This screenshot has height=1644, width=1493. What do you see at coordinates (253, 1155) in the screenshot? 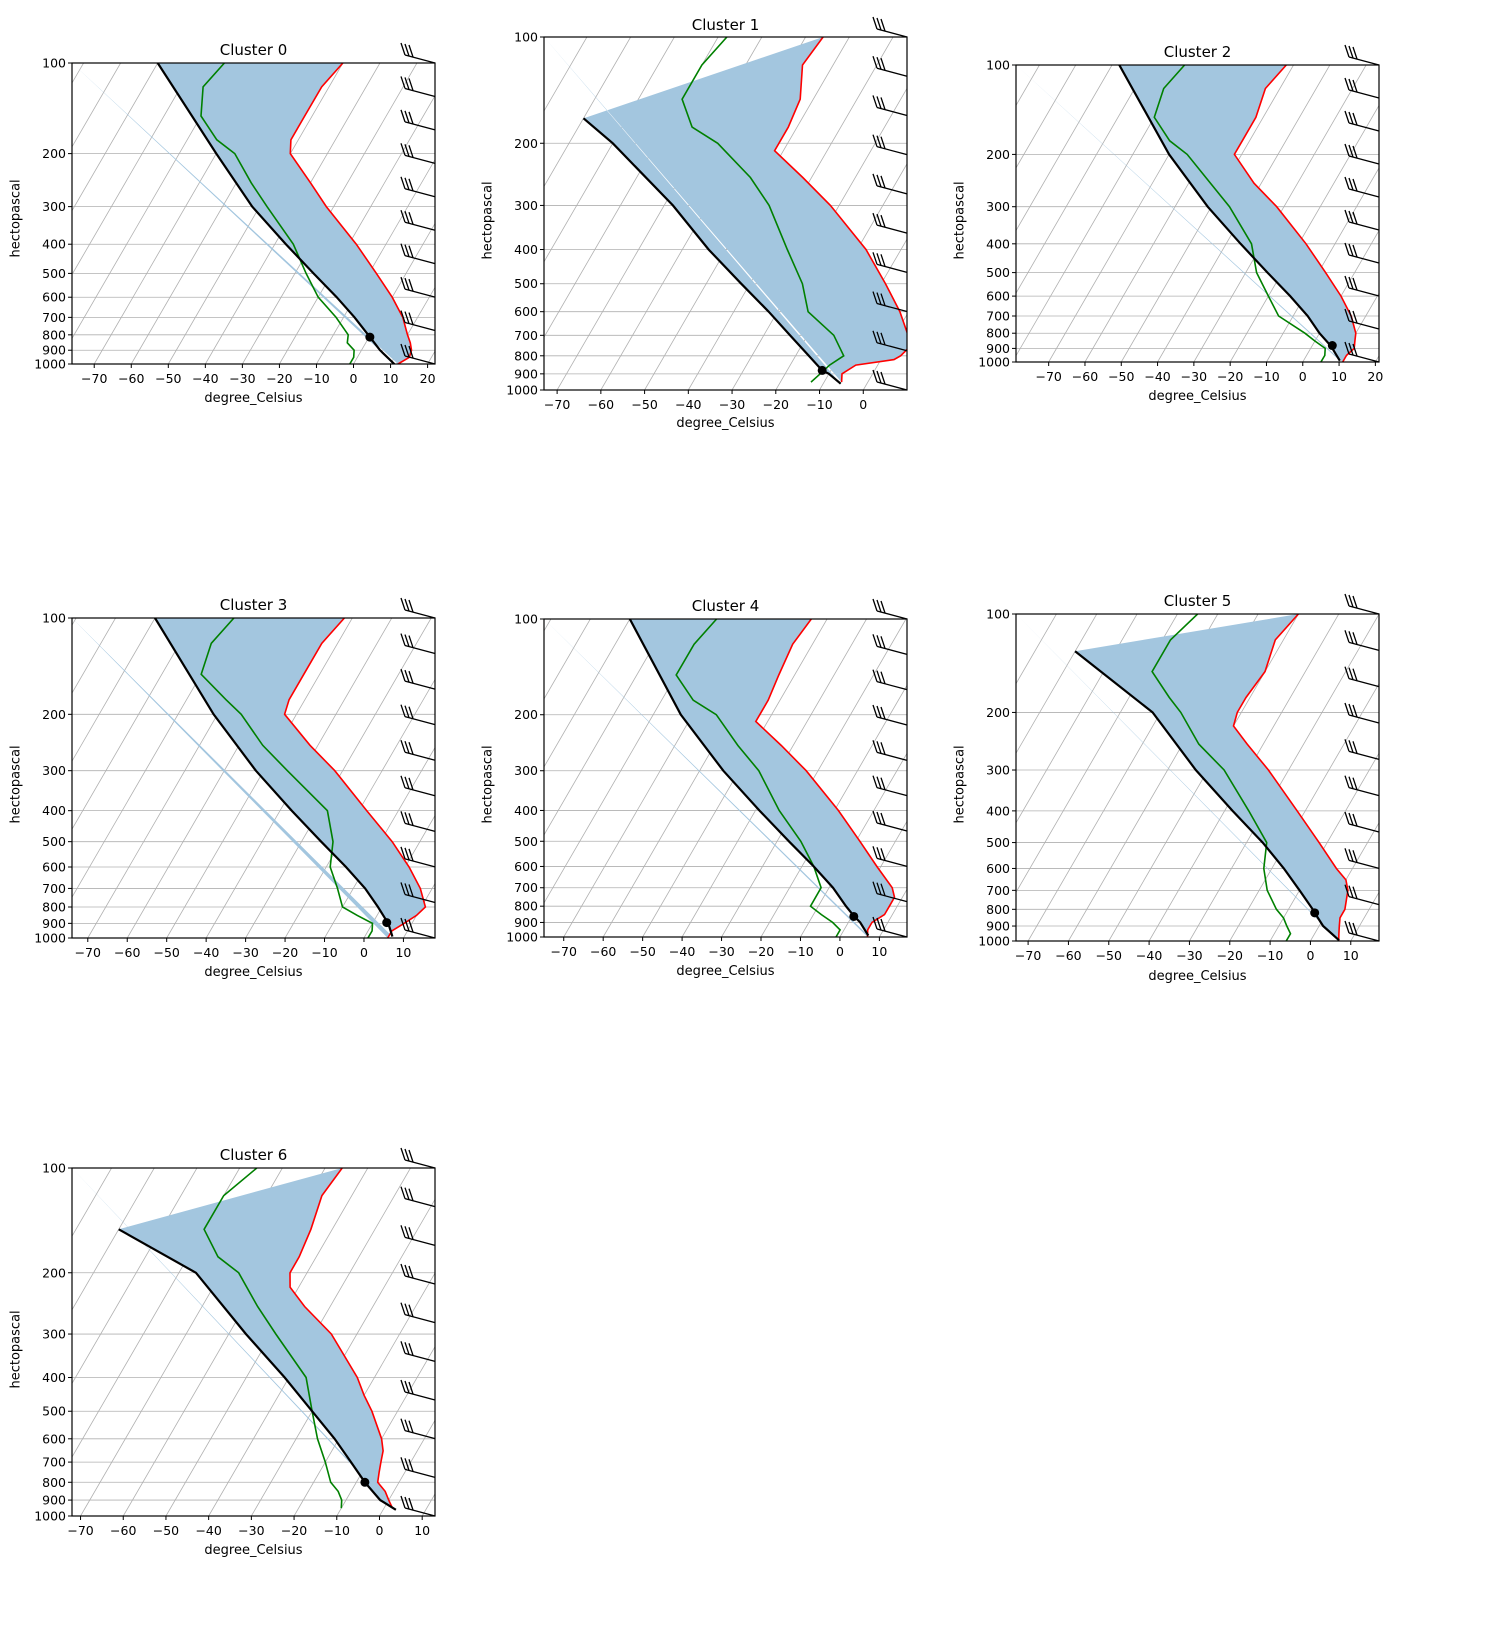
I see `panel-title: Cluster 6` at bounding box center [253, 1155].